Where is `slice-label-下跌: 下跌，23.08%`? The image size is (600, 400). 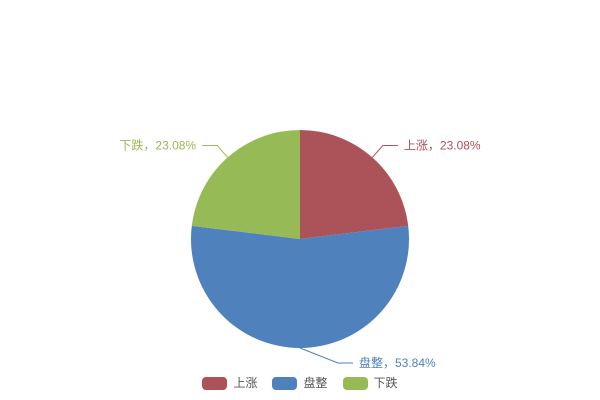
slice-label-下跌: 下跌，23.08% is located at coordinates (157, 144).